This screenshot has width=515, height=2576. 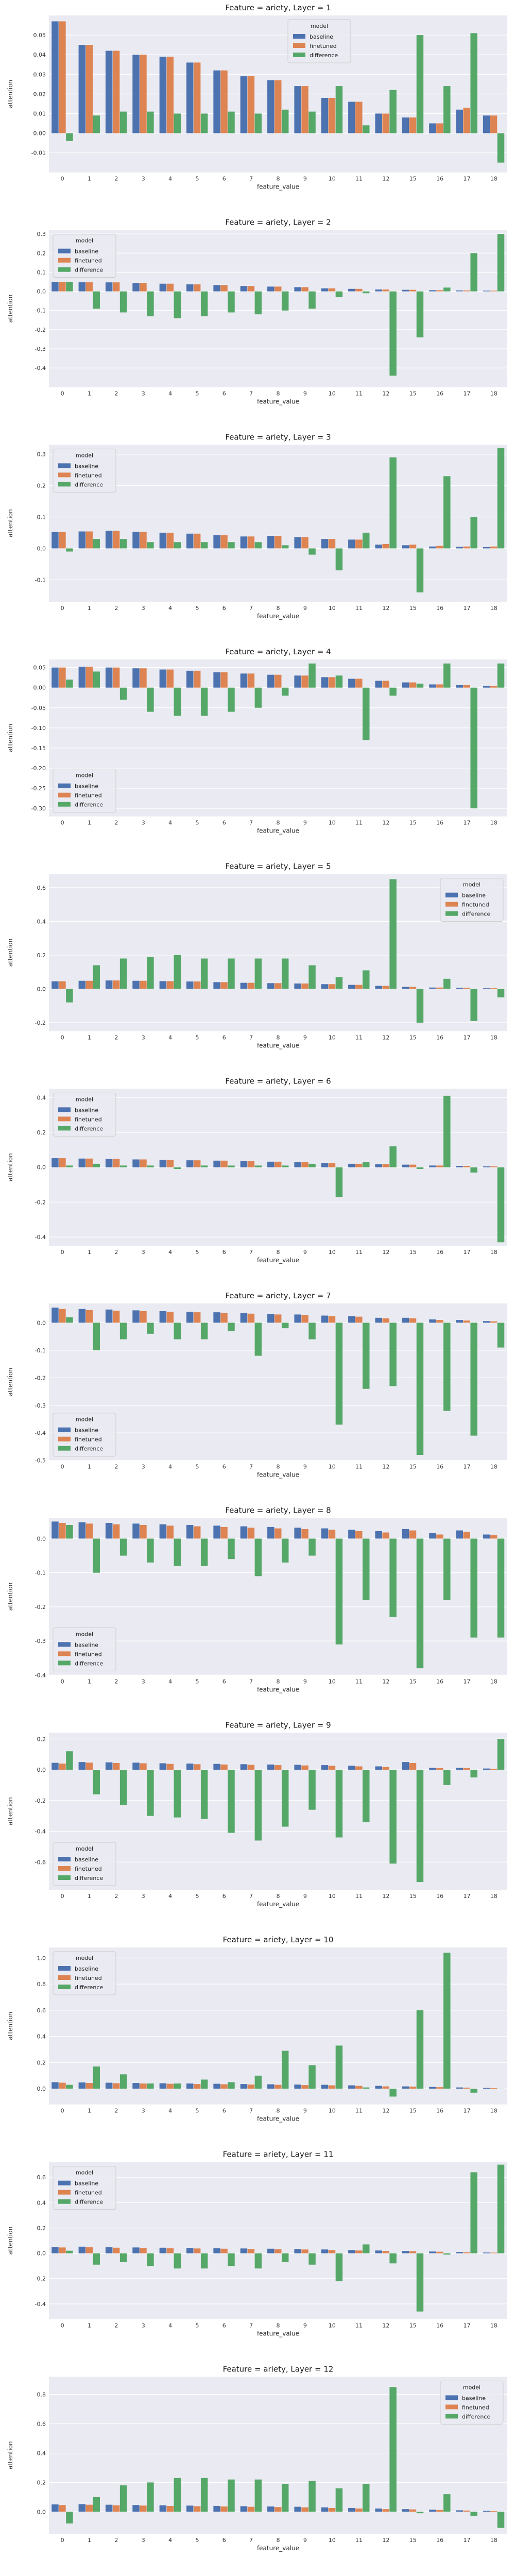 I want to click on legend-label-baseline: baseline, so click(x=87, y=2183).